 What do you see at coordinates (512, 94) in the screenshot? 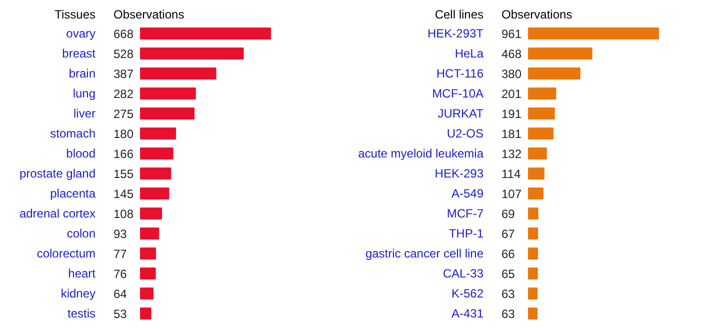
I see `data-label: 201` at bounding box center [512, 94].